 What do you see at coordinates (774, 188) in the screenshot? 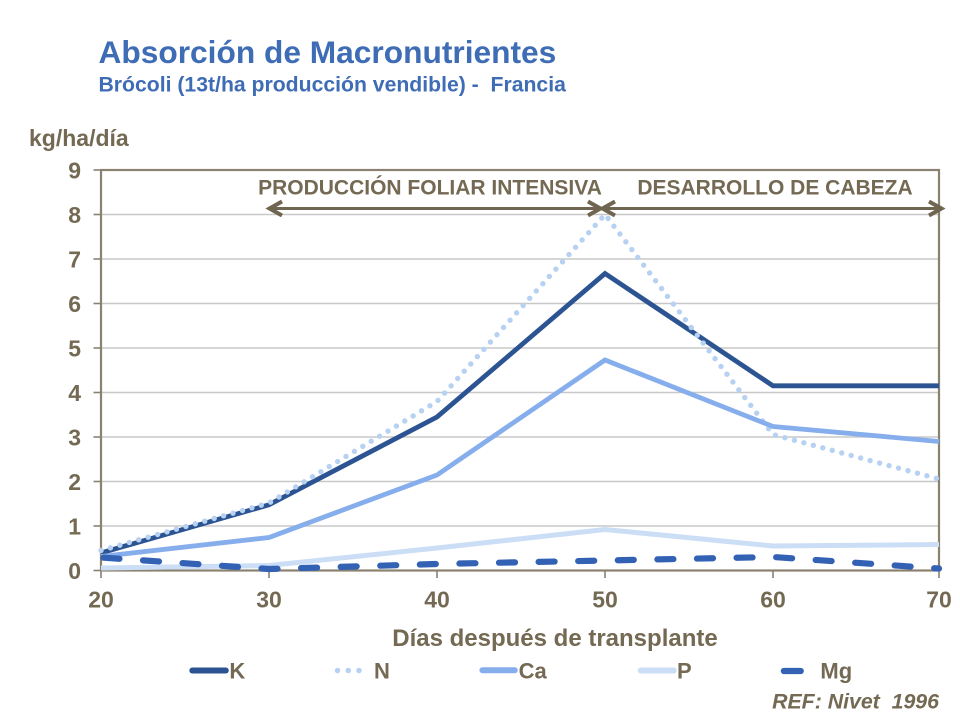
I see `svg-text: DESARROLLO DE CABEZA` at bounding box center [774, 188].